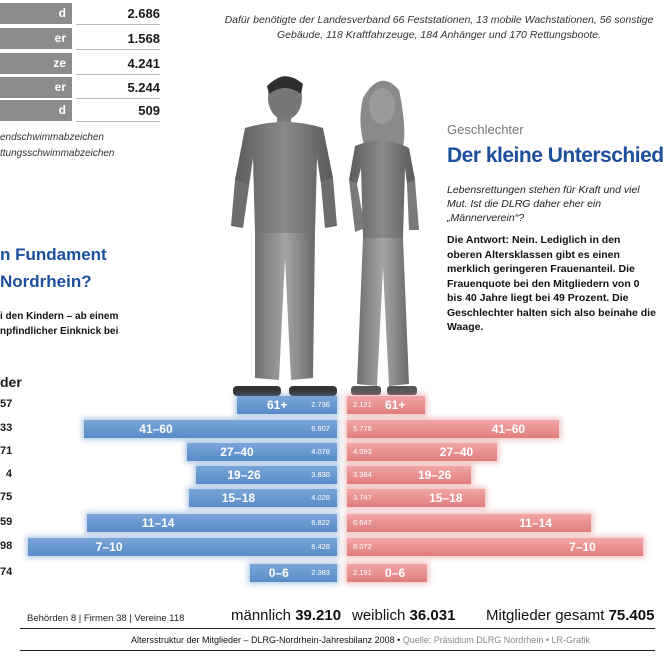 This screenshot has width=668, height=668. Describe the element at coordinates (238, 498) in the screenshot. I see `age-label-male: 15–18` at that location.